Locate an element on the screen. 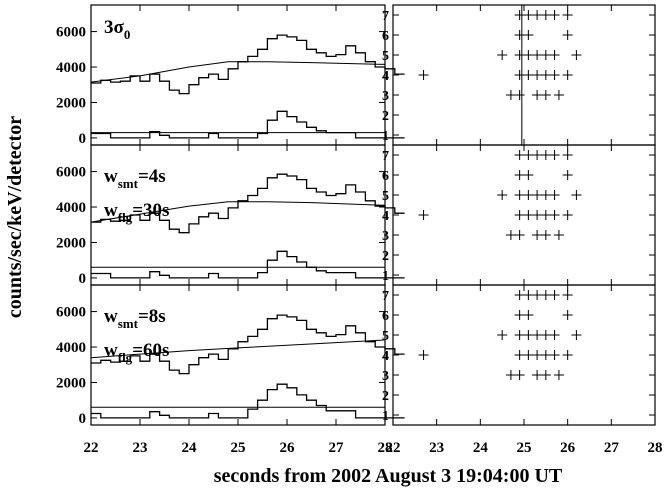  y-tick-label: 2000 is located at coordinates (71, 243).